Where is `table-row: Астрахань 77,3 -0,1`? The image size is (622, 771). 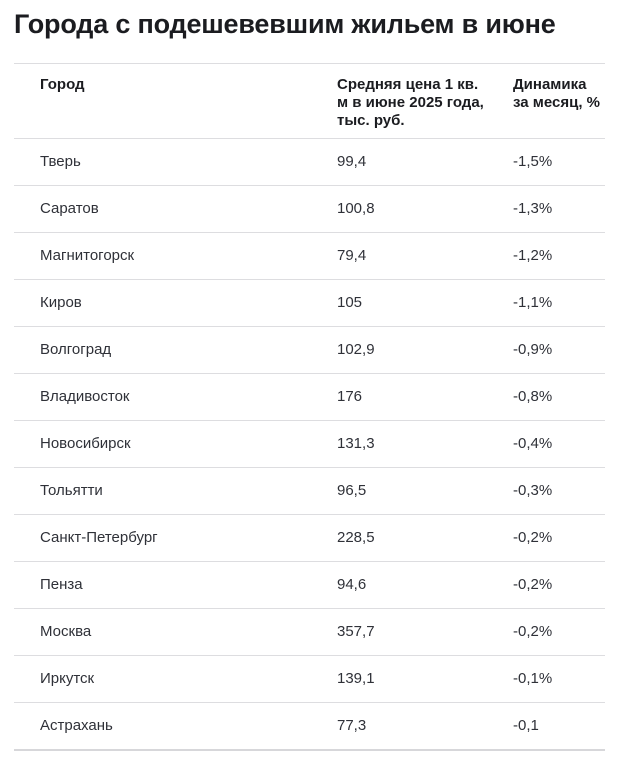 table-row: Астрахань 77,3 -0,1 is located at coordinates (309, 726).